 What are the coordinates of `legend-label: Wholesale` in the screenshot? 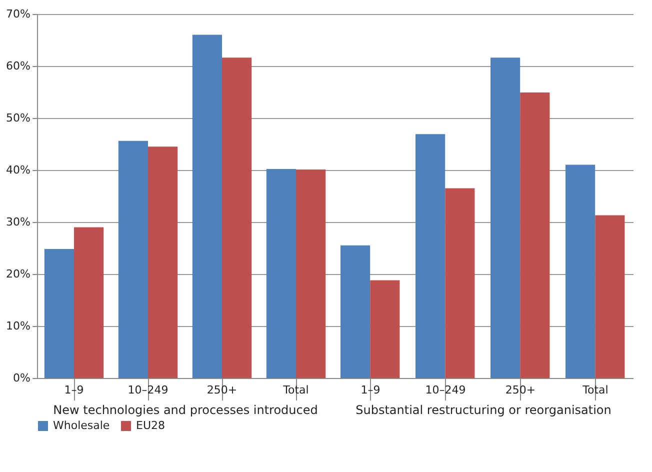 It's located at (81, 425).